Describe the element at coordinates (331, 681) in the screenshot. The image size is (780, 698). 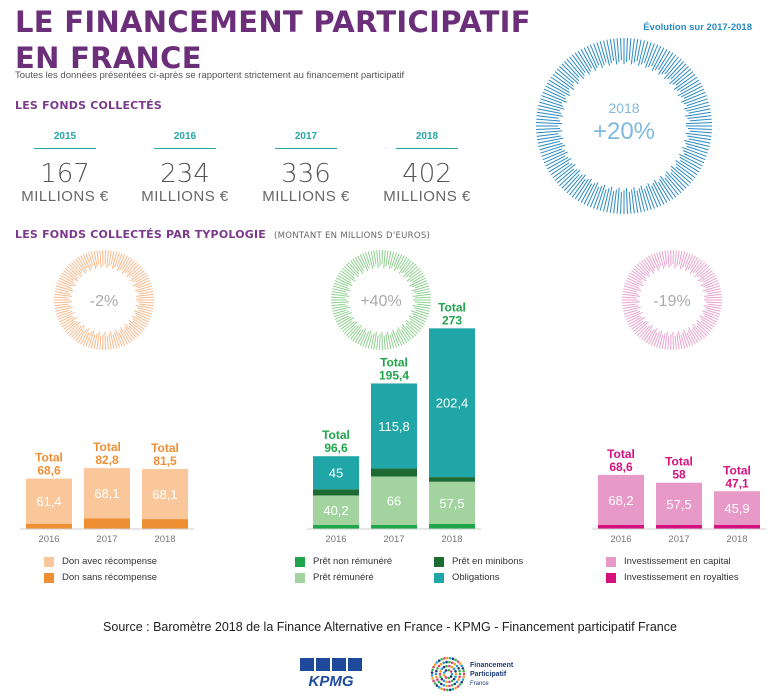
I see `kpmg-text: KPMG` at that location.